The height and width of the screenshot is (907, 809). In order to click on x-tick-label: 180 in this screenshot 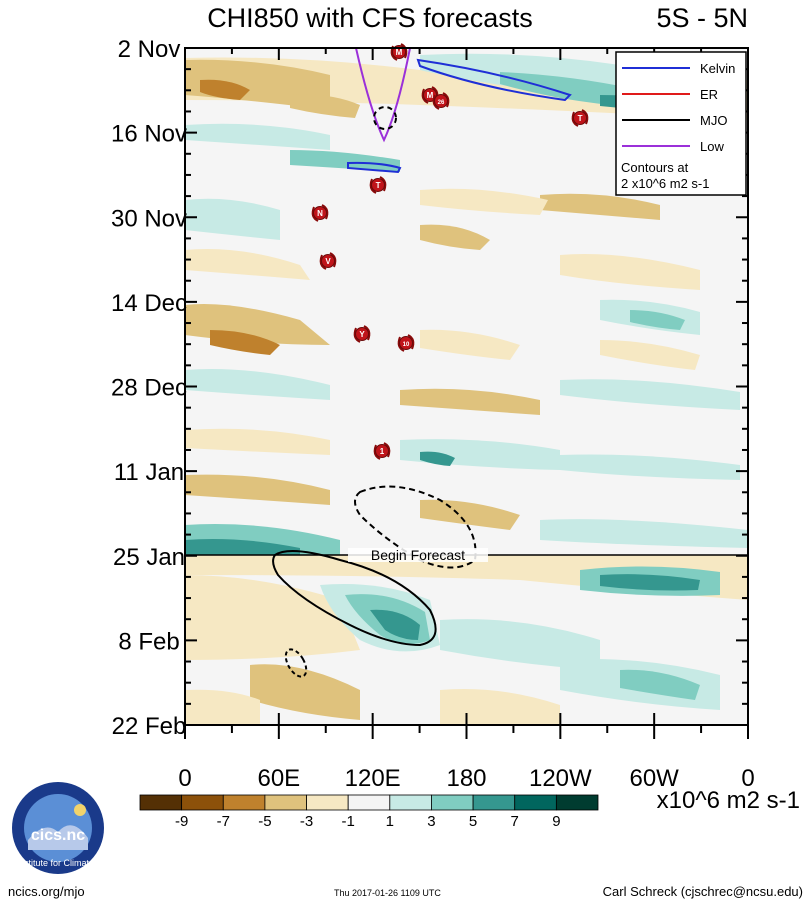, I will do `click(466, 778)`.